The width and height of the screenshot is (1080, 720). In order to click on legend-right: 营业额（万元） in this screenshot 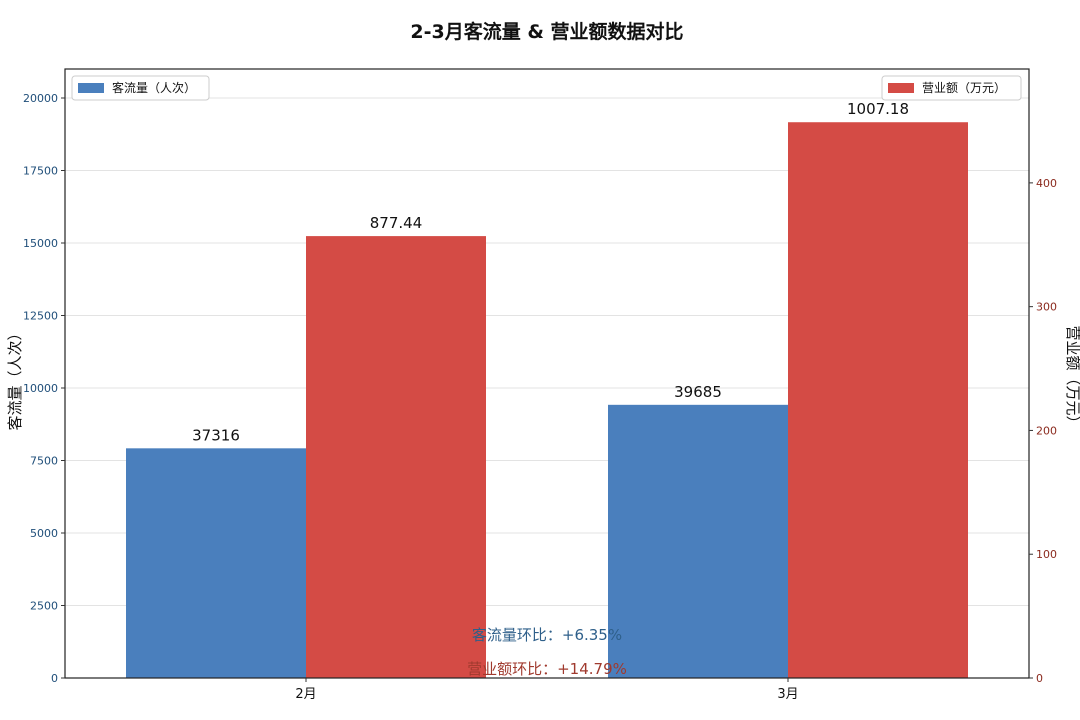, I will do `click(951, 88)`.